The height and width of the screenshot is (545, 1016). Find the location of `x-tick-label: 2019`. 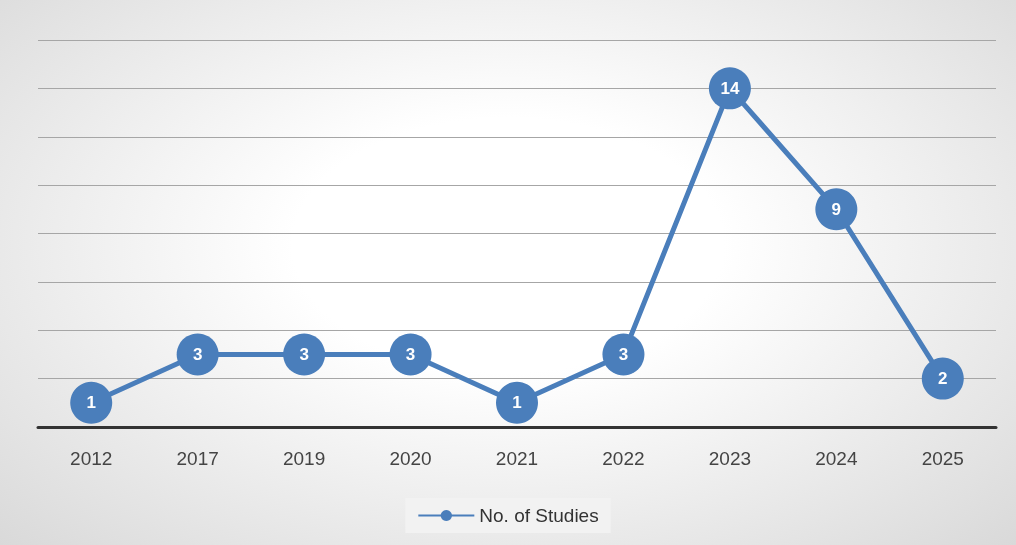

x-tick-label: 2019 is located at coordinates (304, 458).